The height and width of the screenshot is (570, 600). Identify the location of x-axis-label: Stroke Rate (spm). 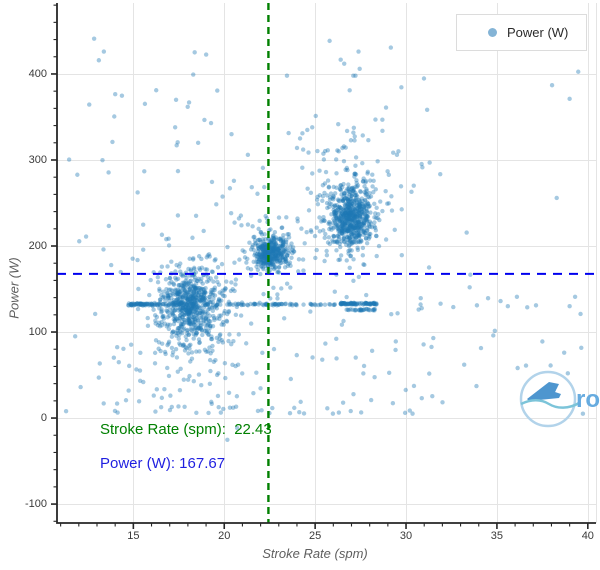
(315, 553).